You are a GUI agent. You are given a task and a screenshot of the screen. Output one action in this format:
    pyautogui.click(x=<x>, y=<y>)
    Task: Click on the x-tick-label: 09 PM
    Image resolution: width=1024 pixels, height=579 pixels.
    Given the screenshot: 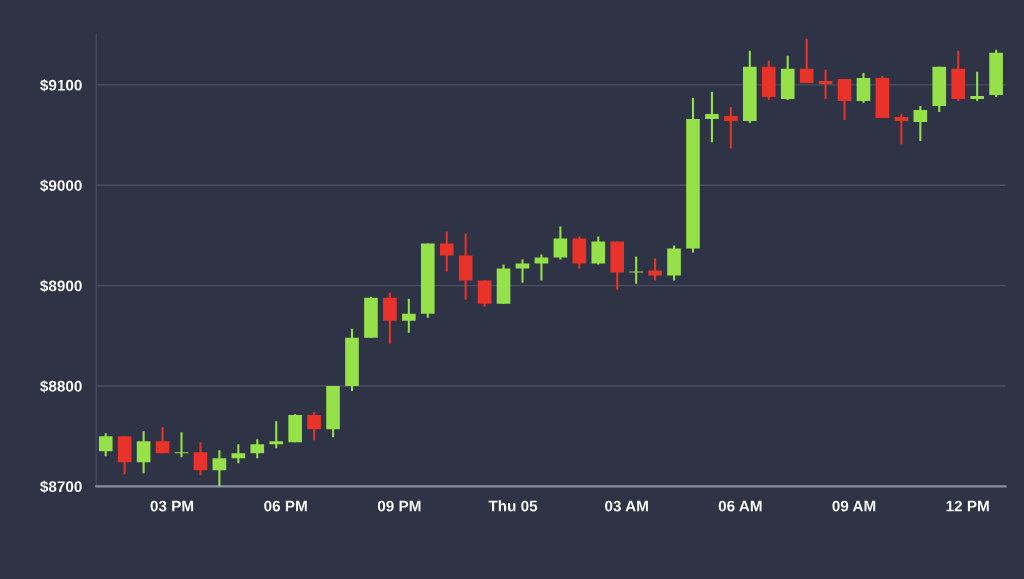 What is the action you would take?
    pyautogui.click(x=399, y=506)
    